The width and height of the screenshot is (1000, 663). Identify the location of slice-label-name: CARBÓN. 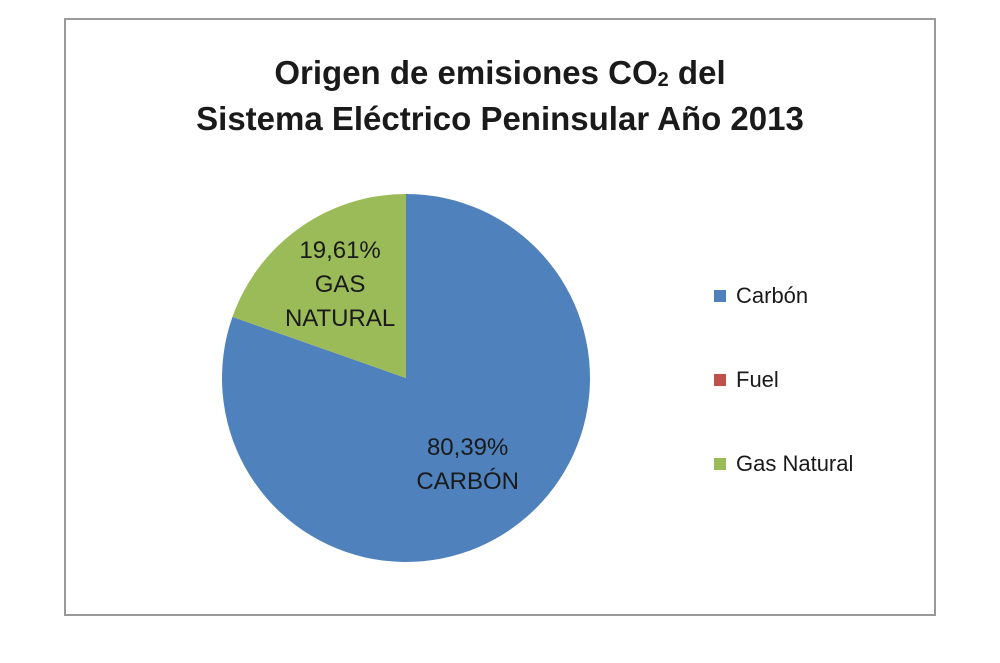
(467, 482).